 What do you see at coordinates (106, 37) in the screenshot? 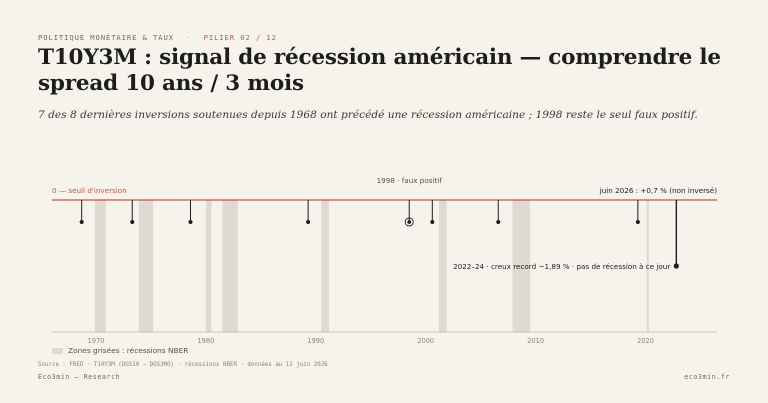
I see `category-label: POLITIQUE MONÉTAIRE & TAUX` at bounding box center [106, 37].